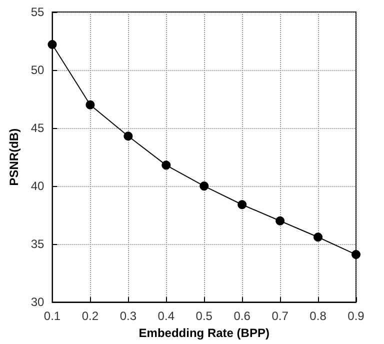 Image resolution: width=384 pixels, height=344 pixels. What do you see at coordinates (37, 128) in the screenshot?
I see `y-tick-label: 45` at bounding box center [37, 128].